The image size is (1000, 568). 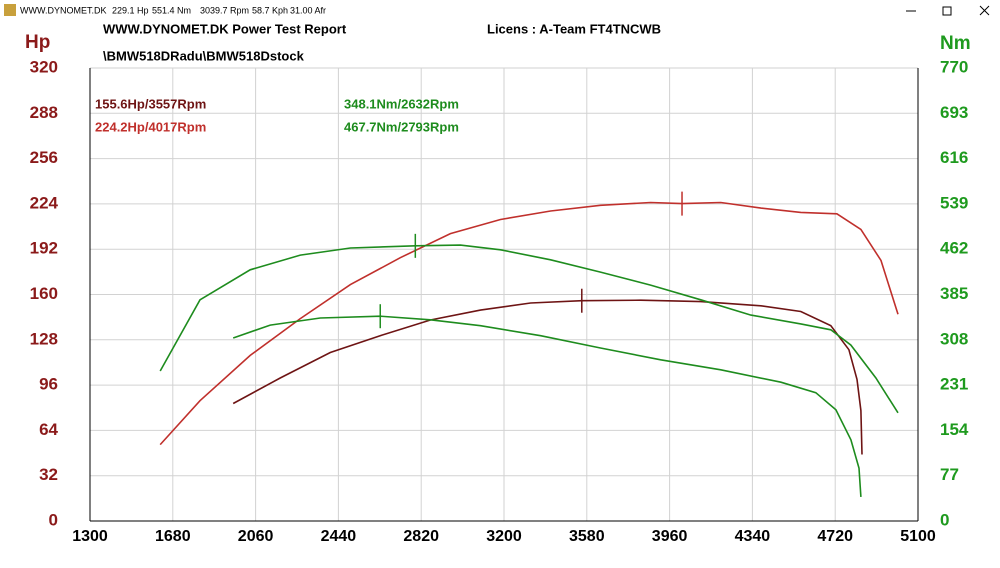 I want to click on title-bar, so click(x=500, y=11).